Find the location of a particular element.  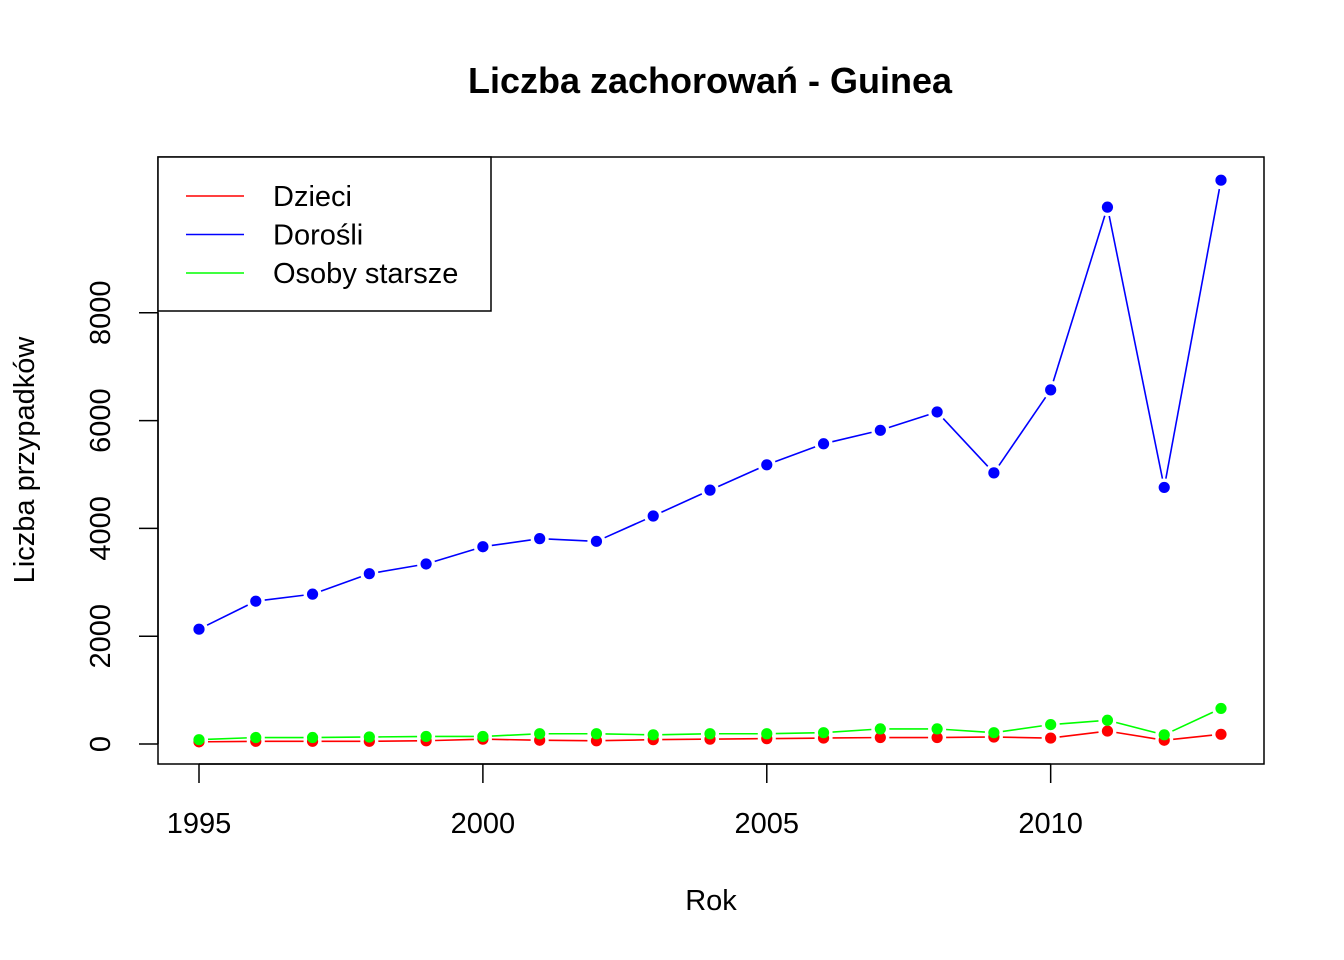

legend-label: Dzieci is located at coordinates (312, 197).